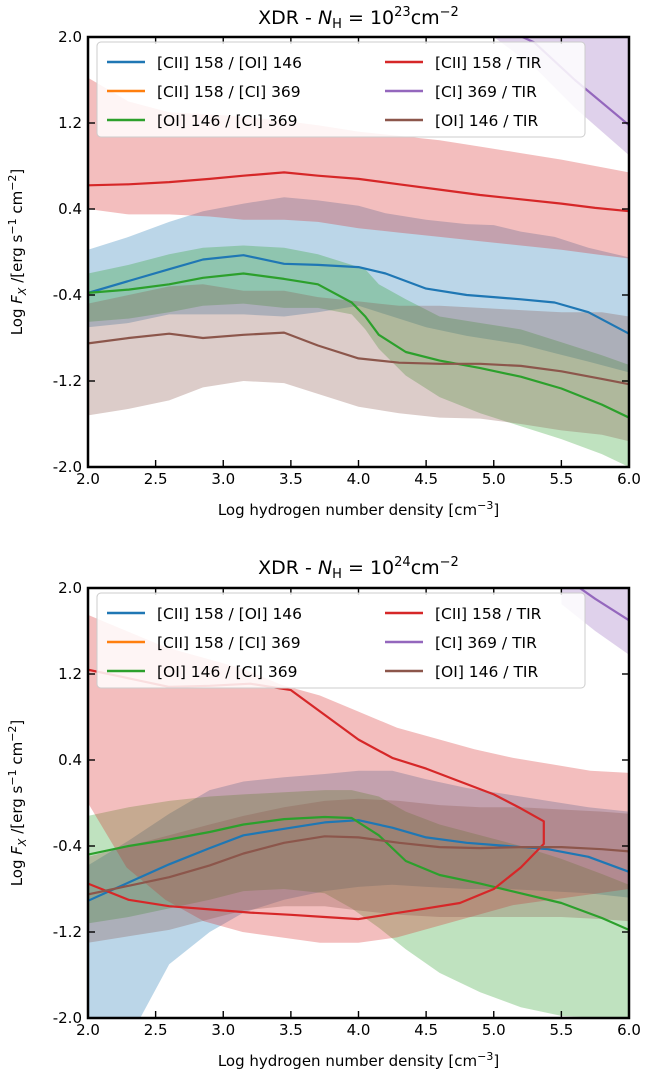 The height and width of the screenshot is (1078, 646). Describe the element at coordinates (358, 568) in the screenshot. I see `chart-title: XDR - NH = 1024cm−2` at that location.